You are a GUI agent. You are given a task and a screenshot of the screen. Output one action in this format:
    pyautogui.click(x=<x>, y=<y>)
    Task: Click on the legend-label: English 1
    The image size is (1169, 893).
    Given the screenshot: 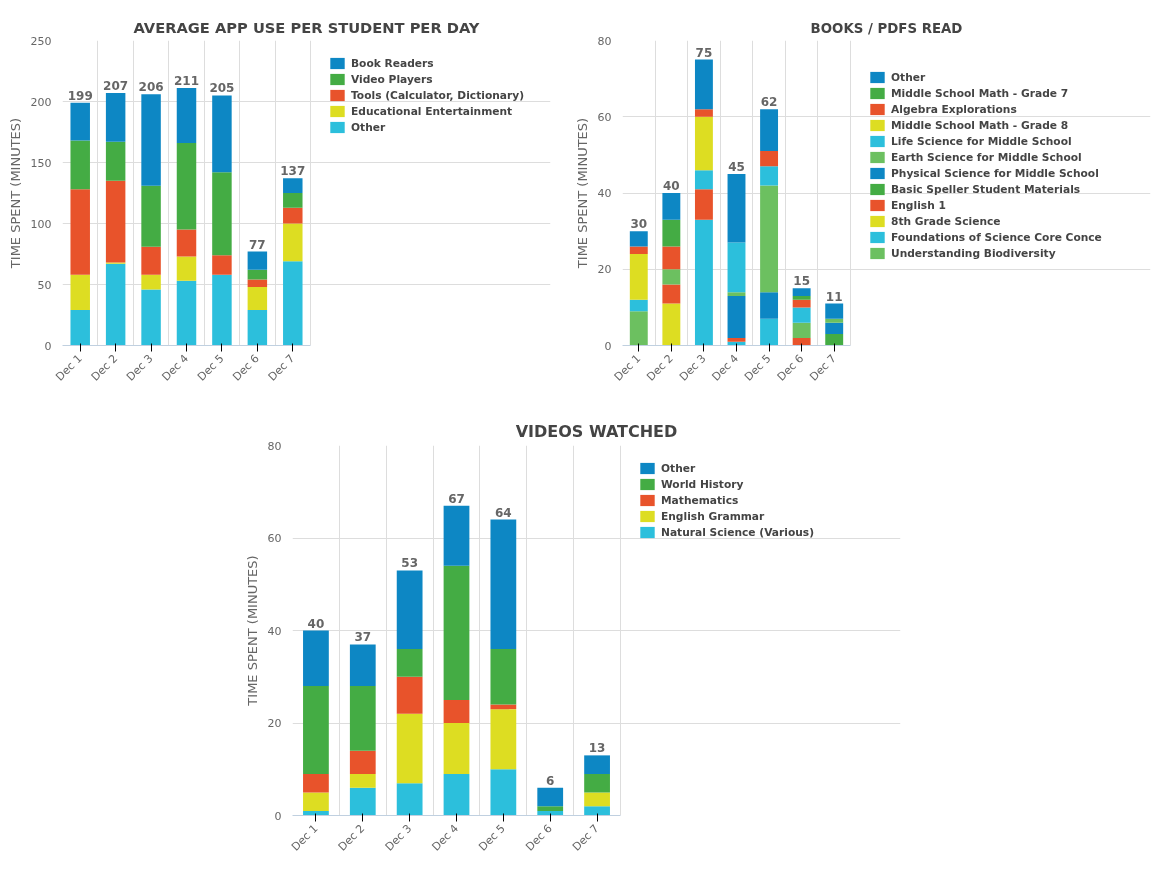 What is the action you would take?
    pyautogui.click(x=918, y=205)
    